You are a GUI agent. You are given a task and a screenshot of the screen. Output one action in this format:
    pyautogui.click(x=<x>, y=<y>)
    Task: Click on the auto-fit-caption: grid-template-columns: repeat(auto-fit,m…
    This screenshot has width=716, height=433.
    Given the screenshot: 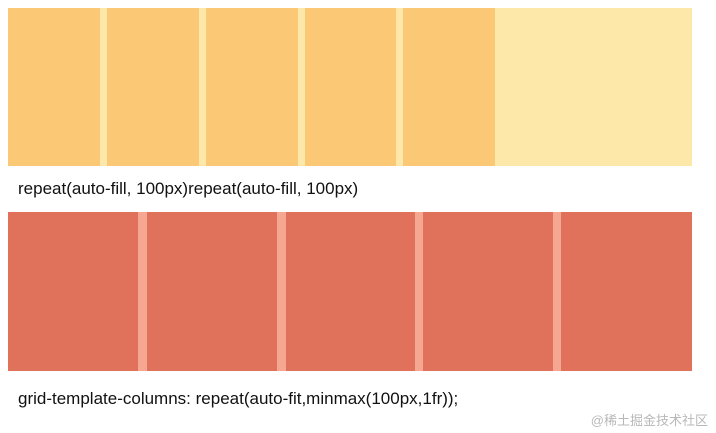 What is the action you would take?
    pyautogui.click(x=238, y=398)
    